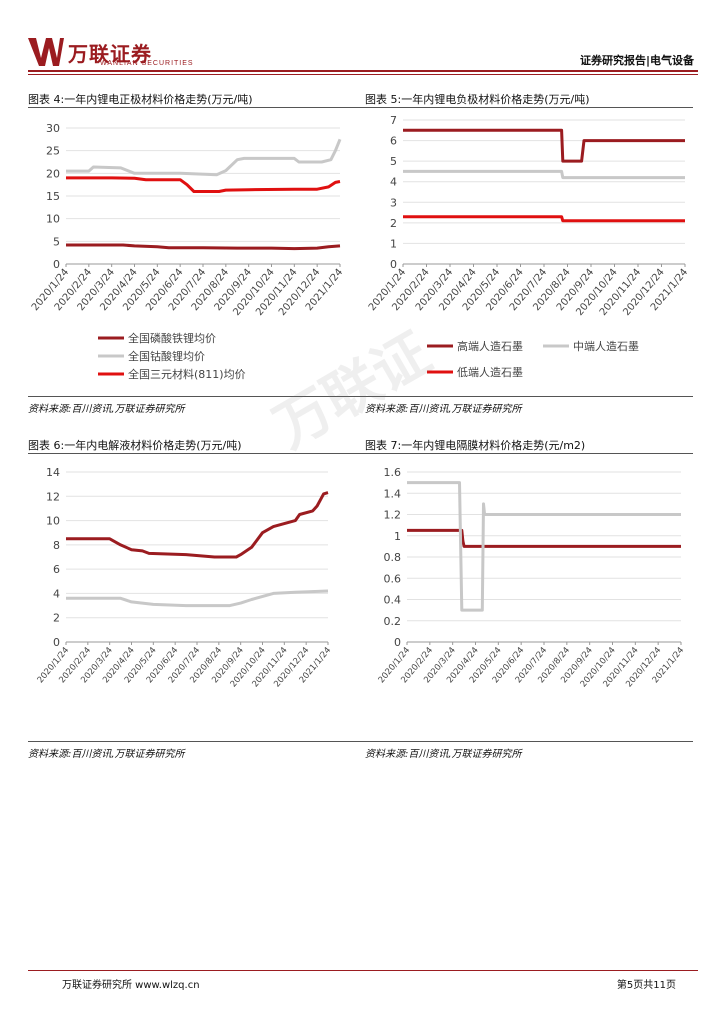 The image size is (724, 1024). What do you see at coordinates (140, 99) in the screenshot?
I see `figure-title-4: 图表 4:一年内锂电正极材料价格走势(万元/吨)` at bounding box center [140, 99].